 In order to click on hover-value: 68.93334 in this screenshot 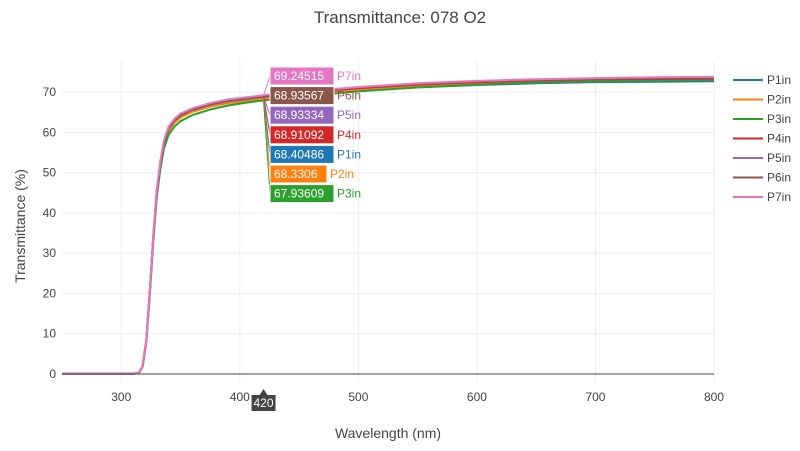, I will do `click(299, 115)`.